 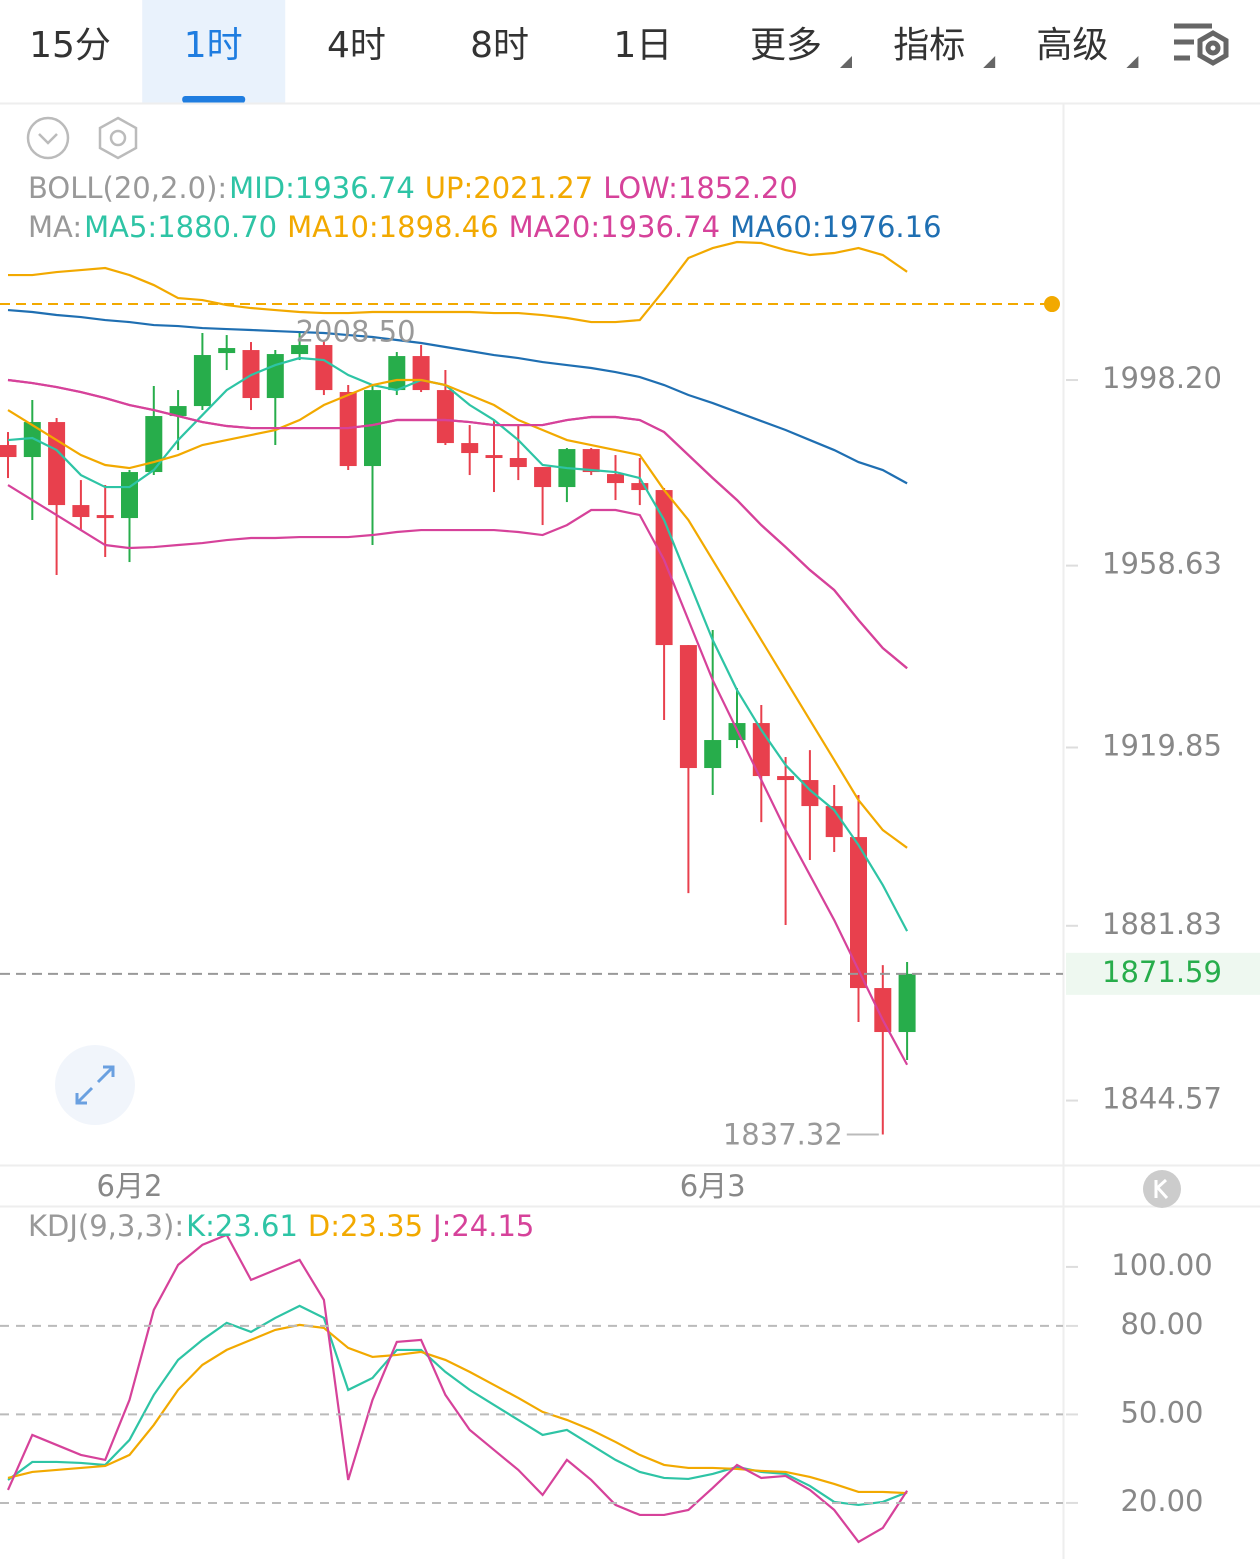 I want to click on indicator-settings-button, so click(x=118, y=138).